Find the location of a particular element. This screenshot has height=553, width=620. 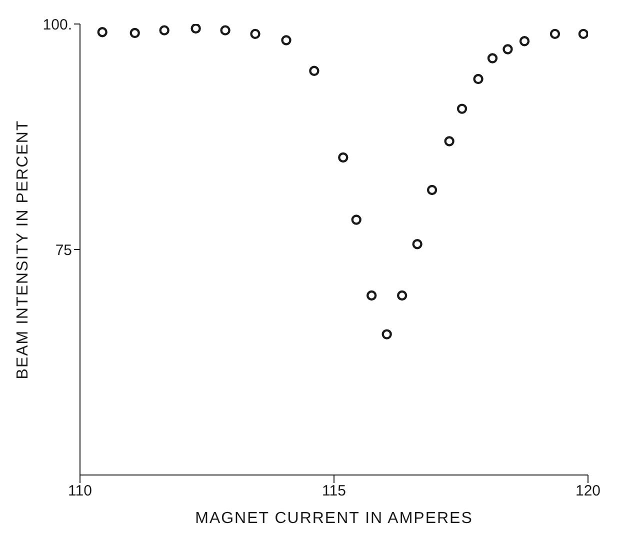

y-tick-label: 100. is located at coordinates (57, 25).